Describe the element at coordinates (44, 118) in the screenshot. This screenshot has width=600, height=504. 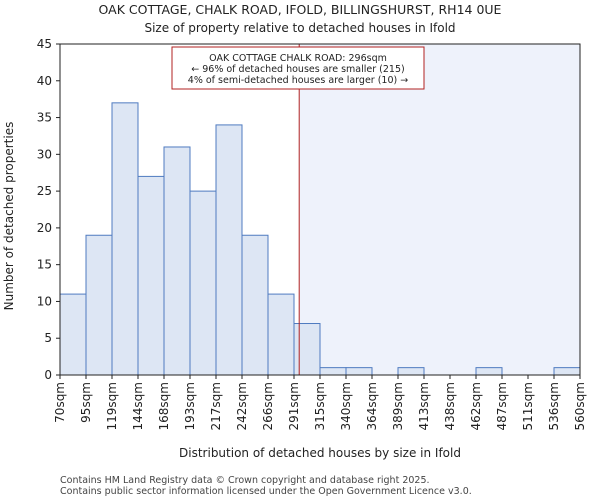
I see `y-tick-label-35: 35` at that location.